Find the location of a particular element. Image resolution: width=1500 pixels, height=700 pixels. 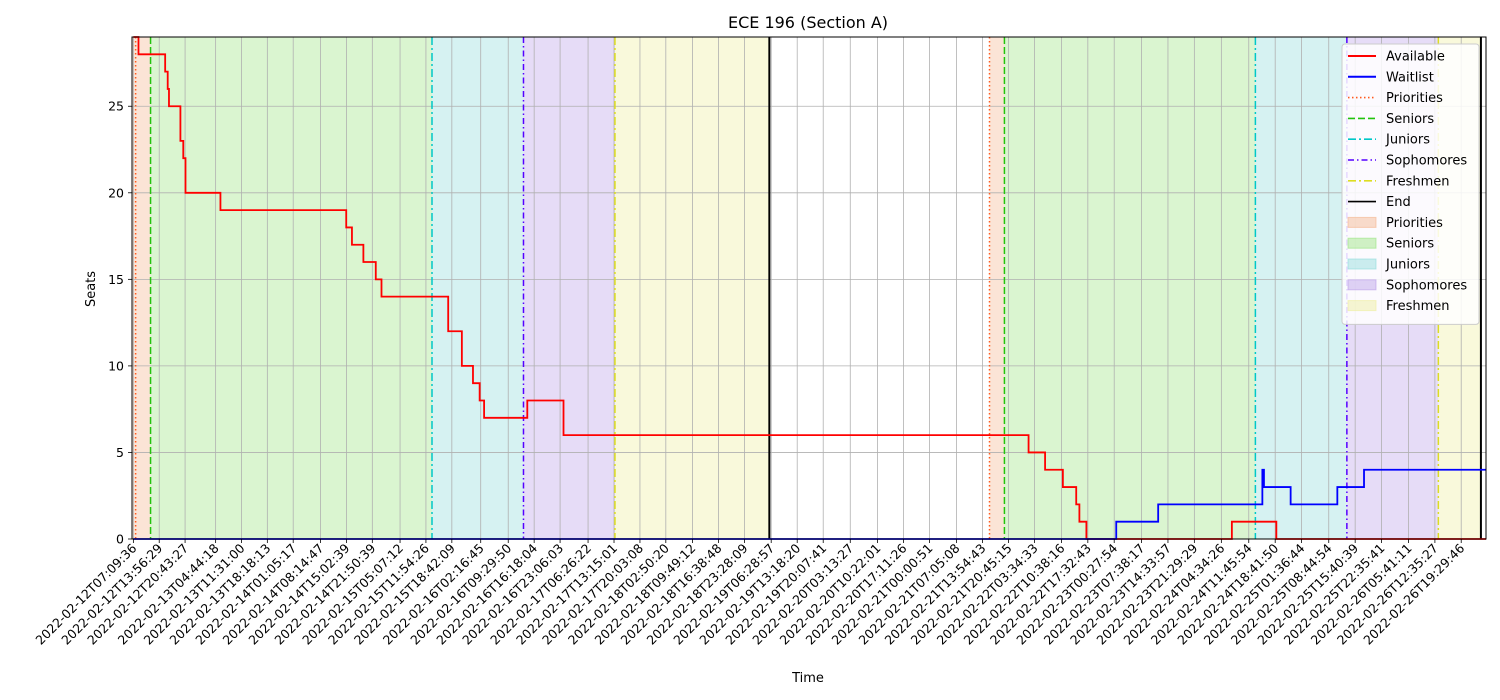

legend-label-end: End is located at coordinates (1398, 202).